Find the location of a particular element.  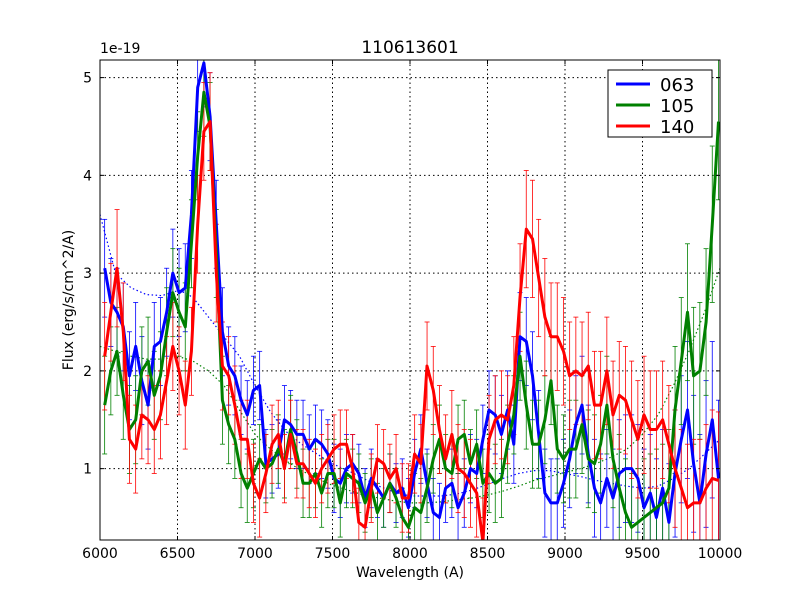

legend-label-063: 063 is located at coordinates (677, 85).